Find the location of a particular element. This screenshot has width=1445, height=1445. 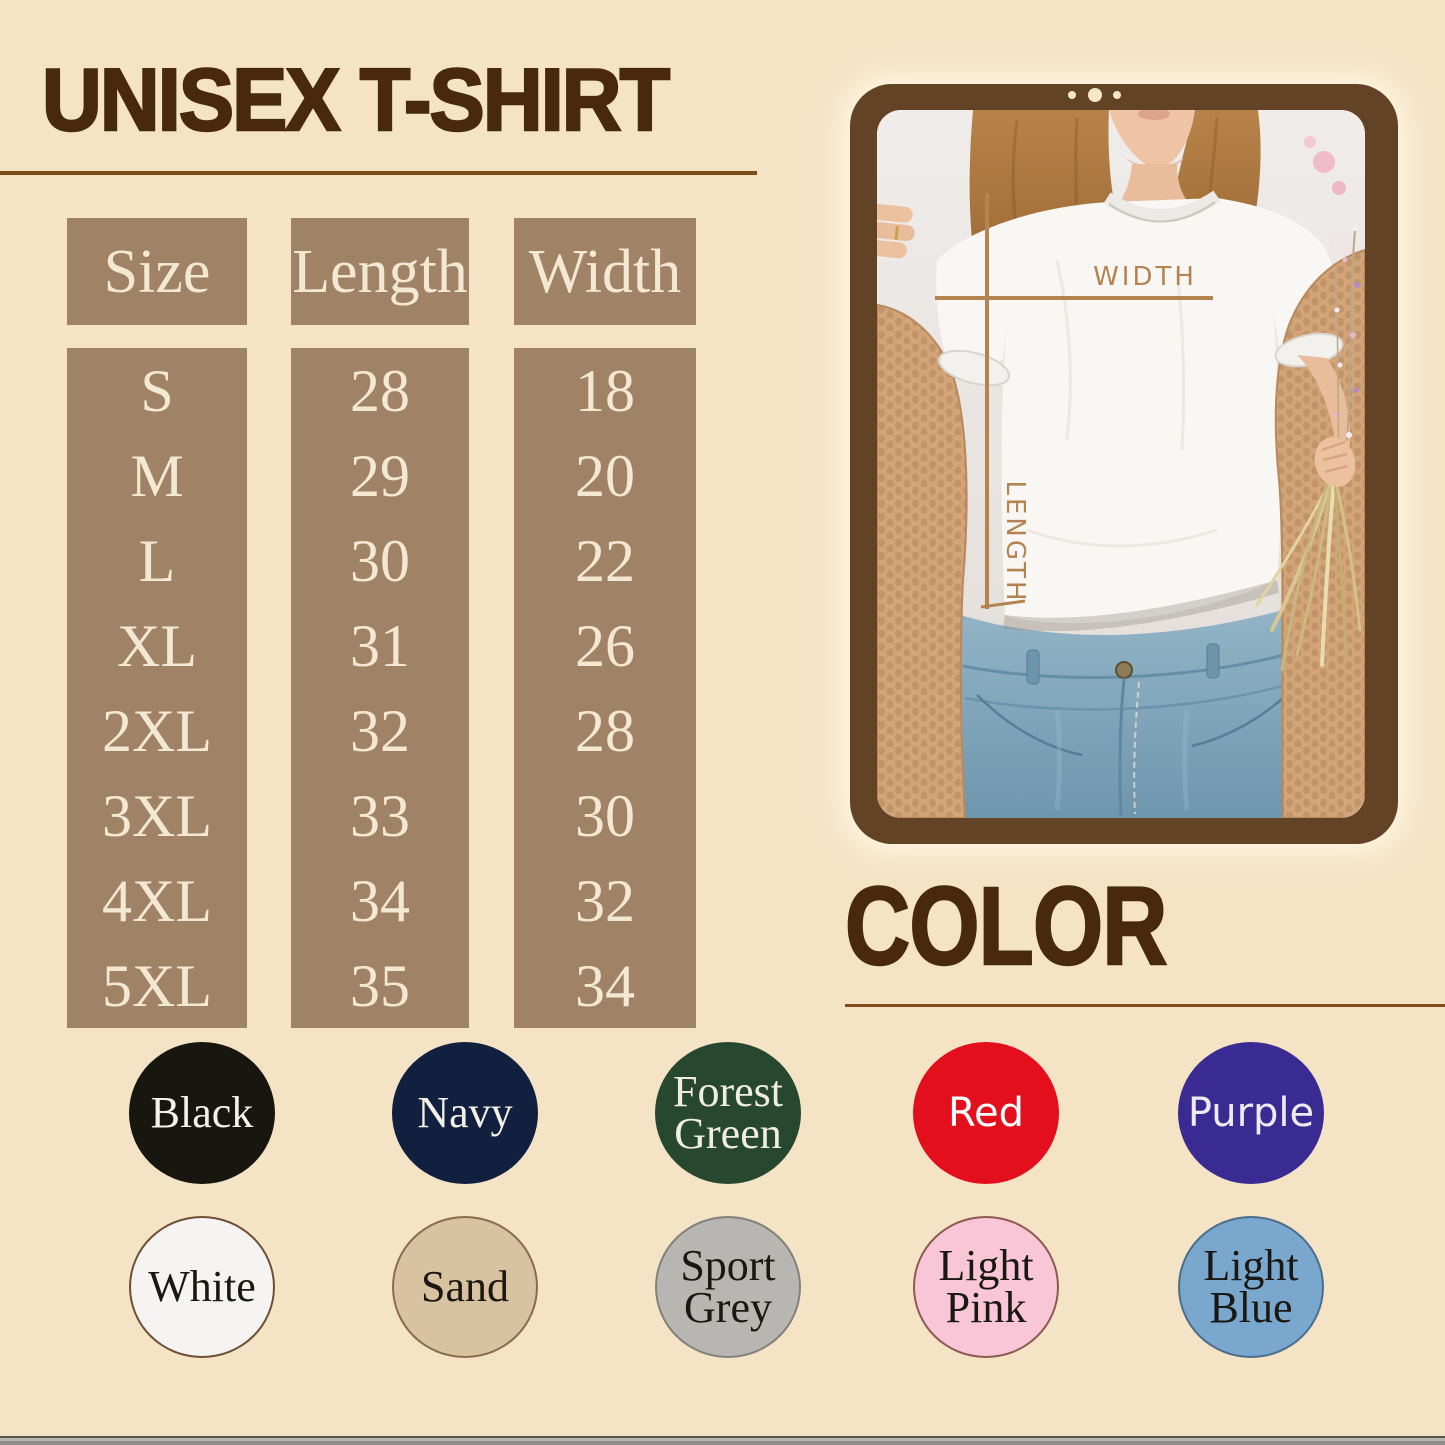

size-header: Size is located at coordinates (157, 271).